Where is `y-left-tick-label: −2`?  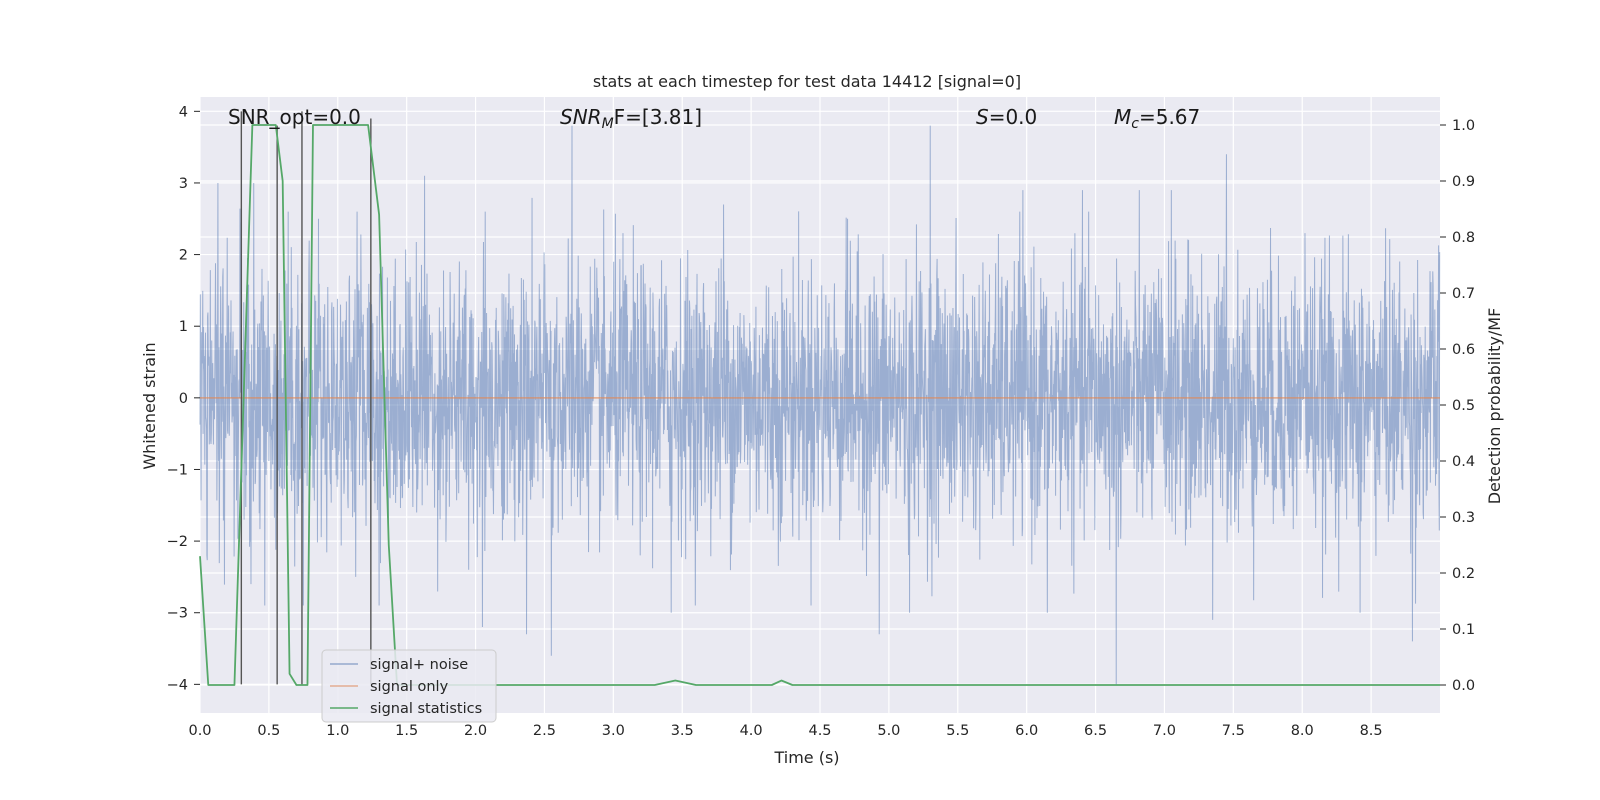
y-left-tick-label: −2 is located at coordinates (177, 542).